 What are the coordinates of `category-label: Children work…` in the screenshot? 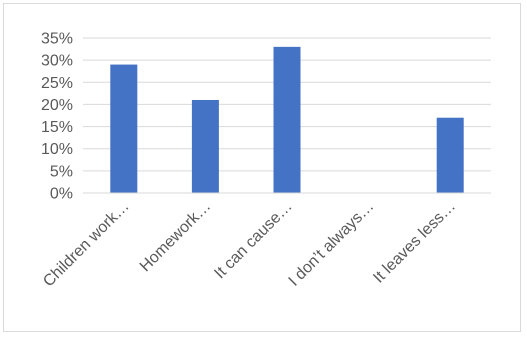 It's located at (86, 244).